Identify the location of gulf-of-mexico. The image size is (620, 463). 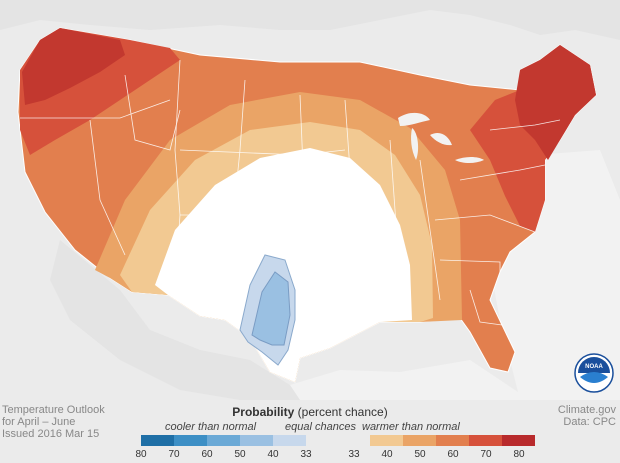
(410, 380).